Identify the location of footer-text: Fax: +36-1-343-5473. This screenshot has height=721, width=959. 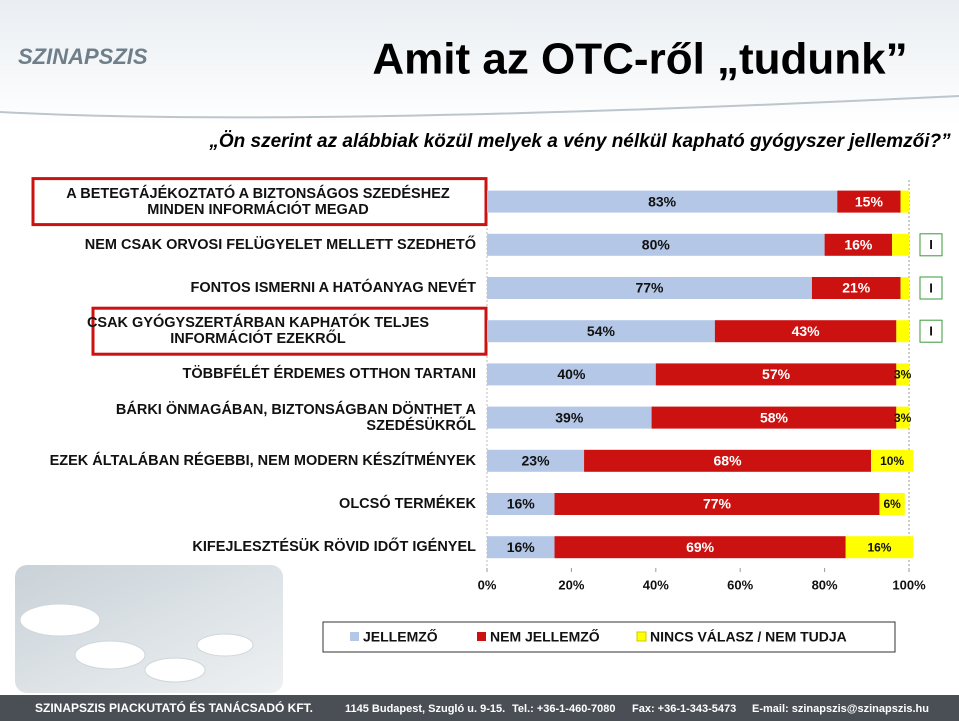
(684, 709).